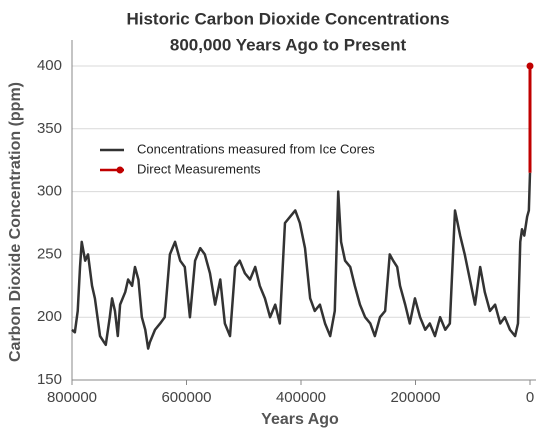  I want to click on y-axis-title: Carbon Dioxide Concentration (ppm), so click(15, 222).